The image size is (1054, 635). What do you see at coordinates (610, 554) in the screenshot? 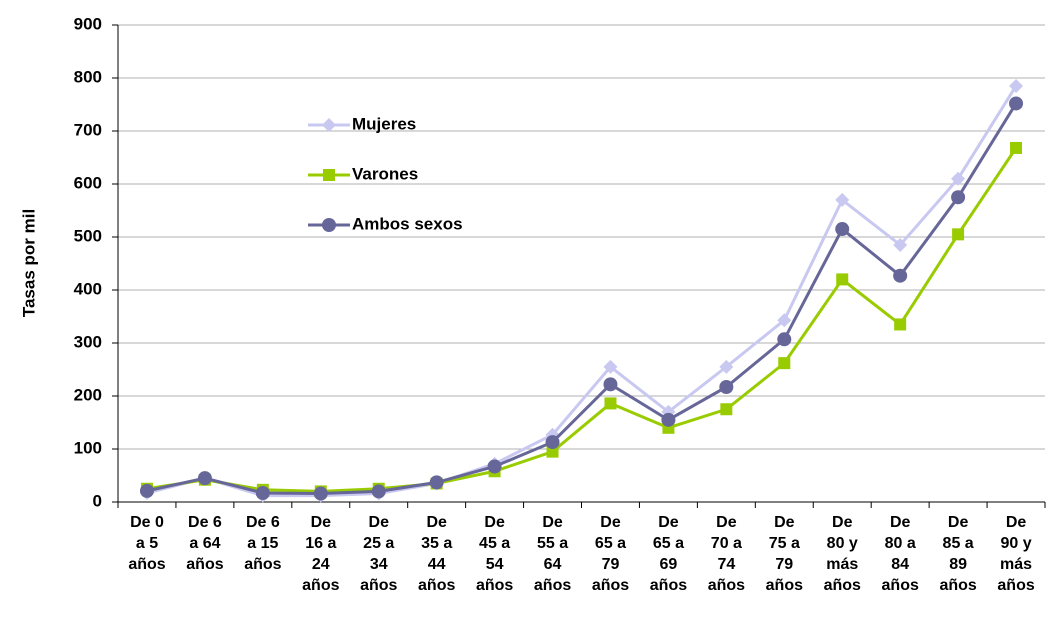
I see `x-tick-label: De 65 a 79 años` at bounding box center [610, 554].